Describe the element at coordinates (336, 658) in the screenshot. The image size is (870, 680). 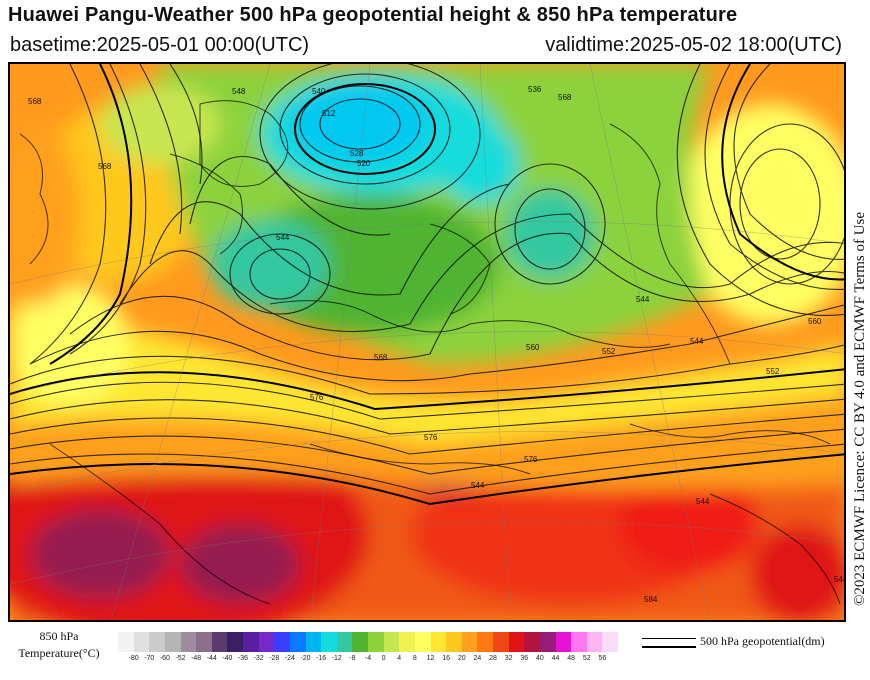
I see `colorbar-tick-label: -12` at that location.